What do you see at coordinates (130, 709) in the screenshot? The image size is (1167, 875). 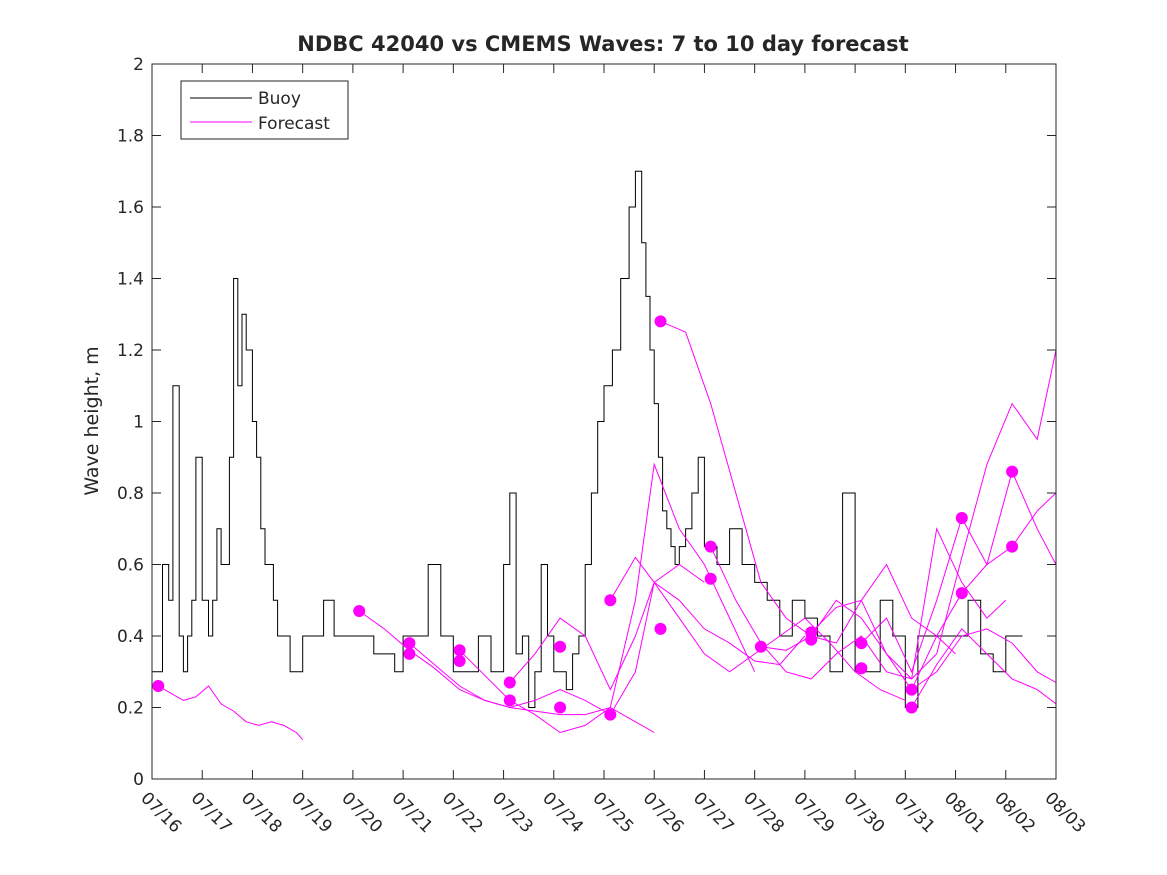 I see `y-tick-label: 0.2` at bounding box center [130, 709].